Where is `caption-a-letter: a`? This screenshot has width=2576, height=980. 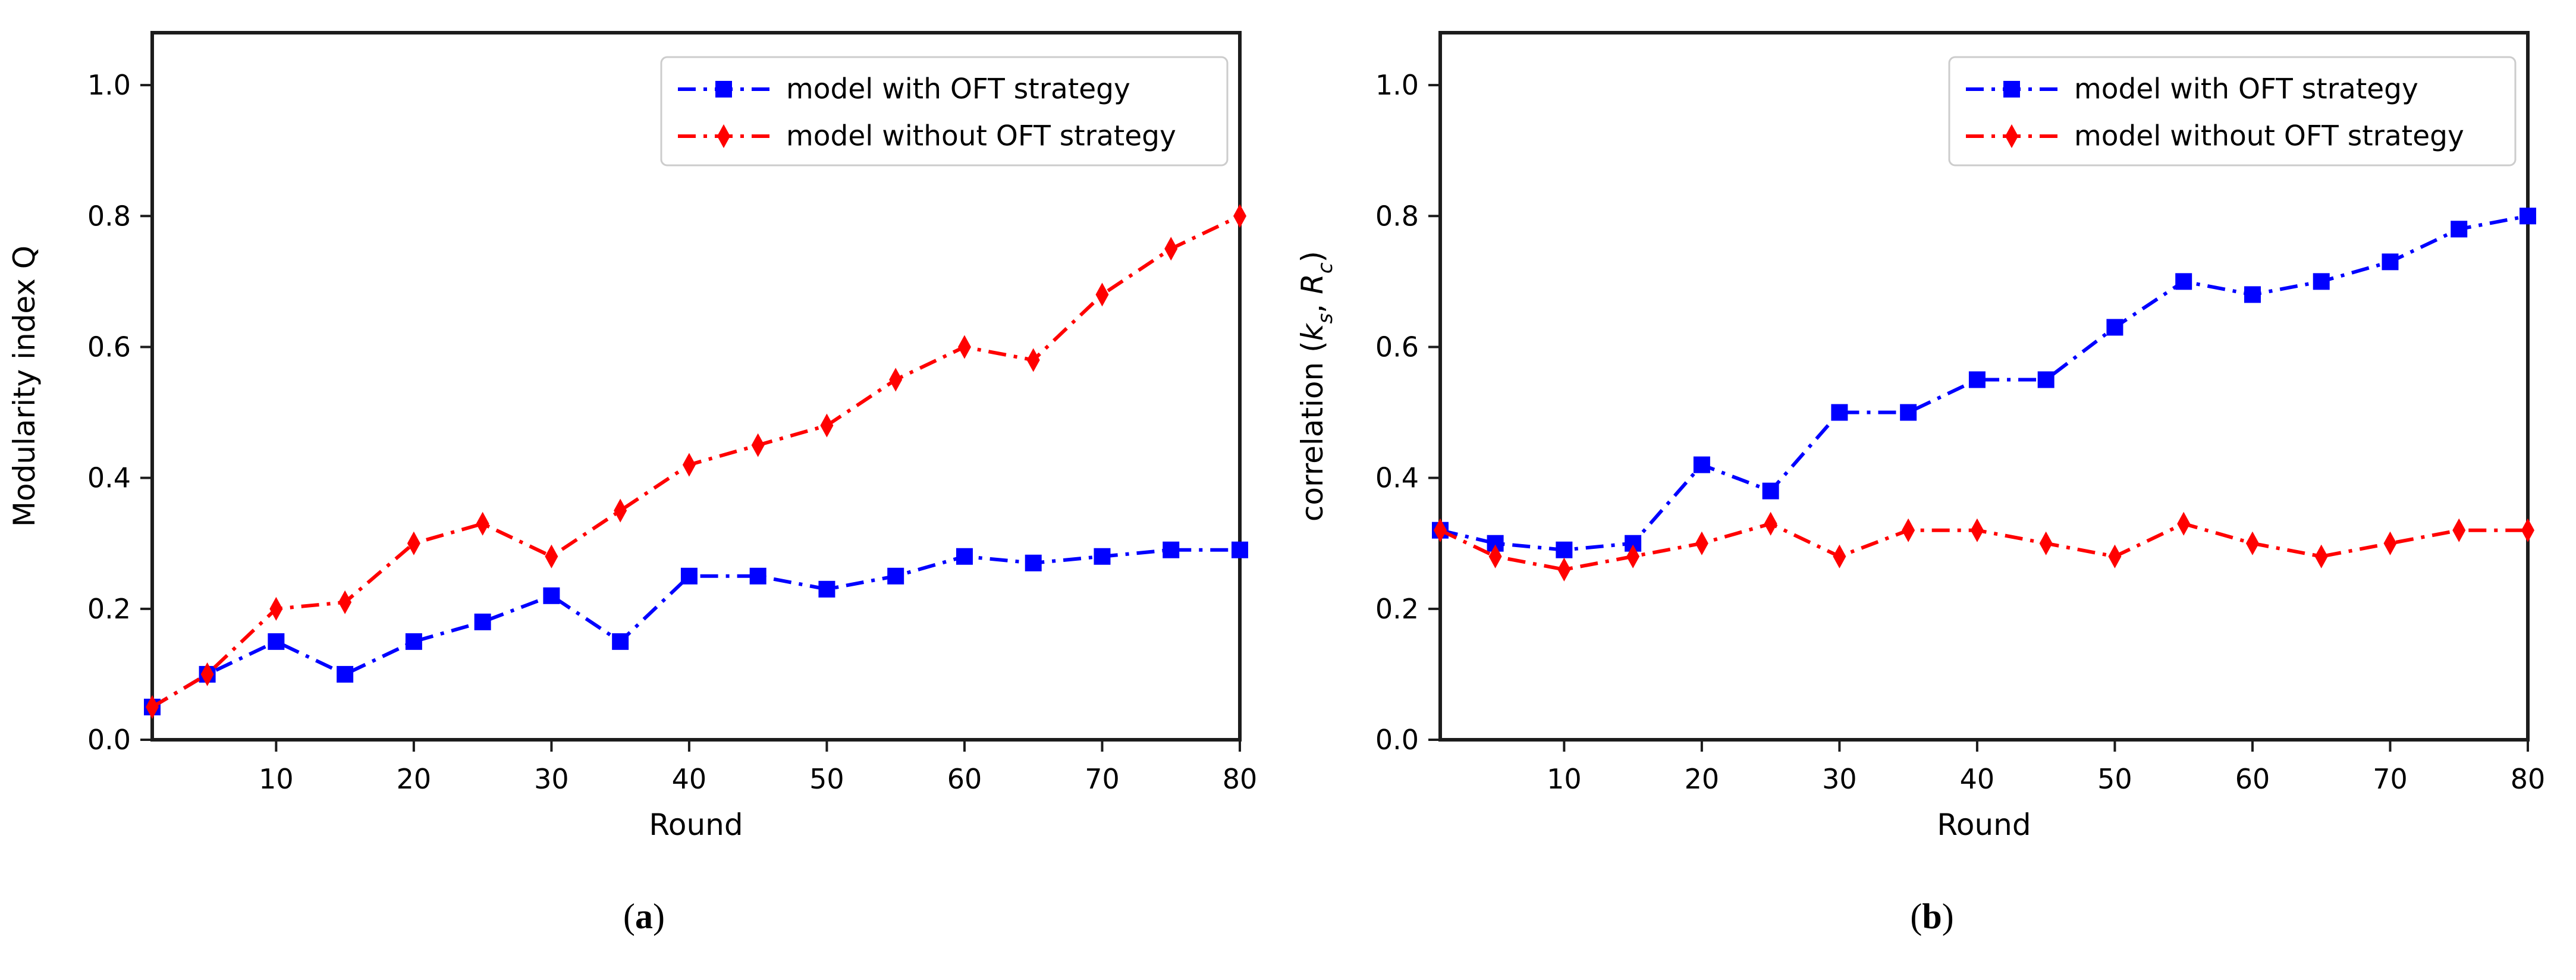 caption-a-letter: a is located at coordinates (644, 916).